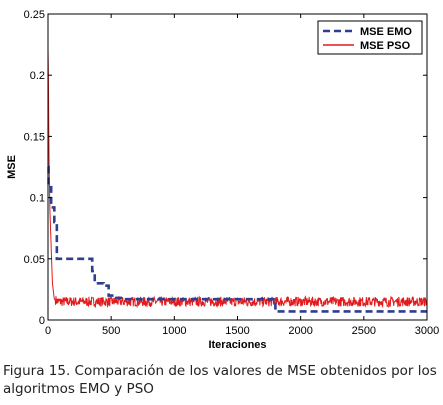 The image size is (443, 405). I want to click on y-tick-label: 0.25, so click(34, 15).